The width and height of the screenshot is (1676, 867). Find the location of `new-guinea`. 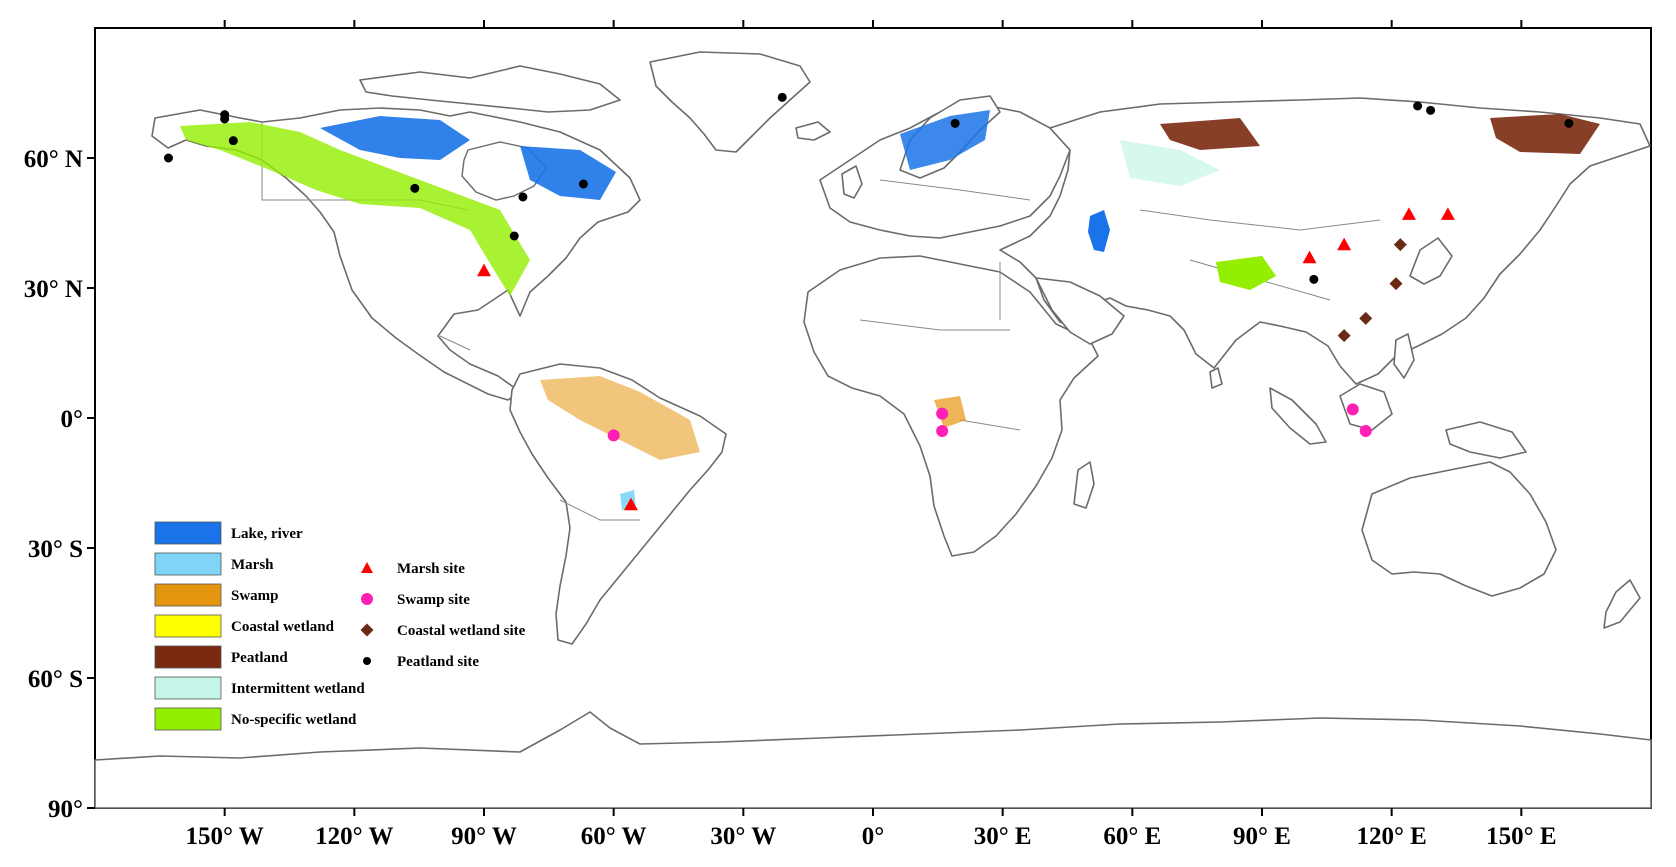

new-guinea is located at coordinates (1486, 440).